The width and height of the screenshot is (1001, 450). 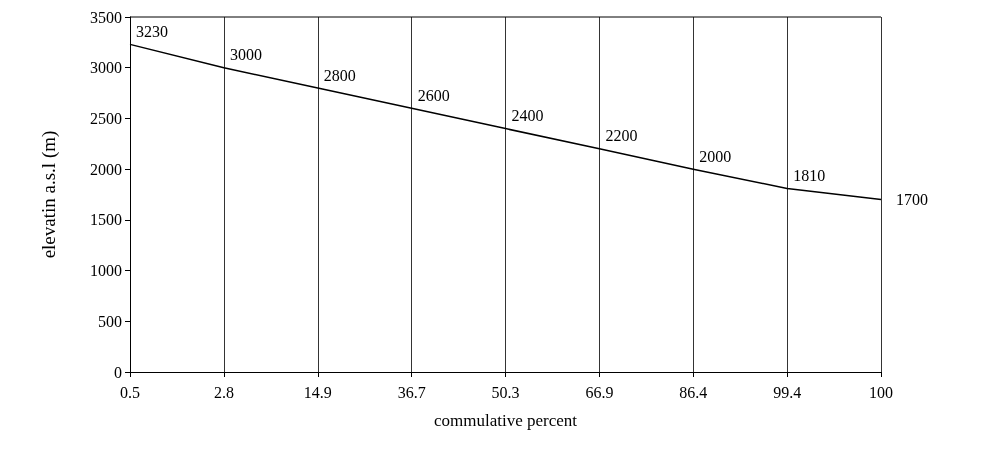 I want to click on y-tick-label: 2500, so click(x=106, y=118).